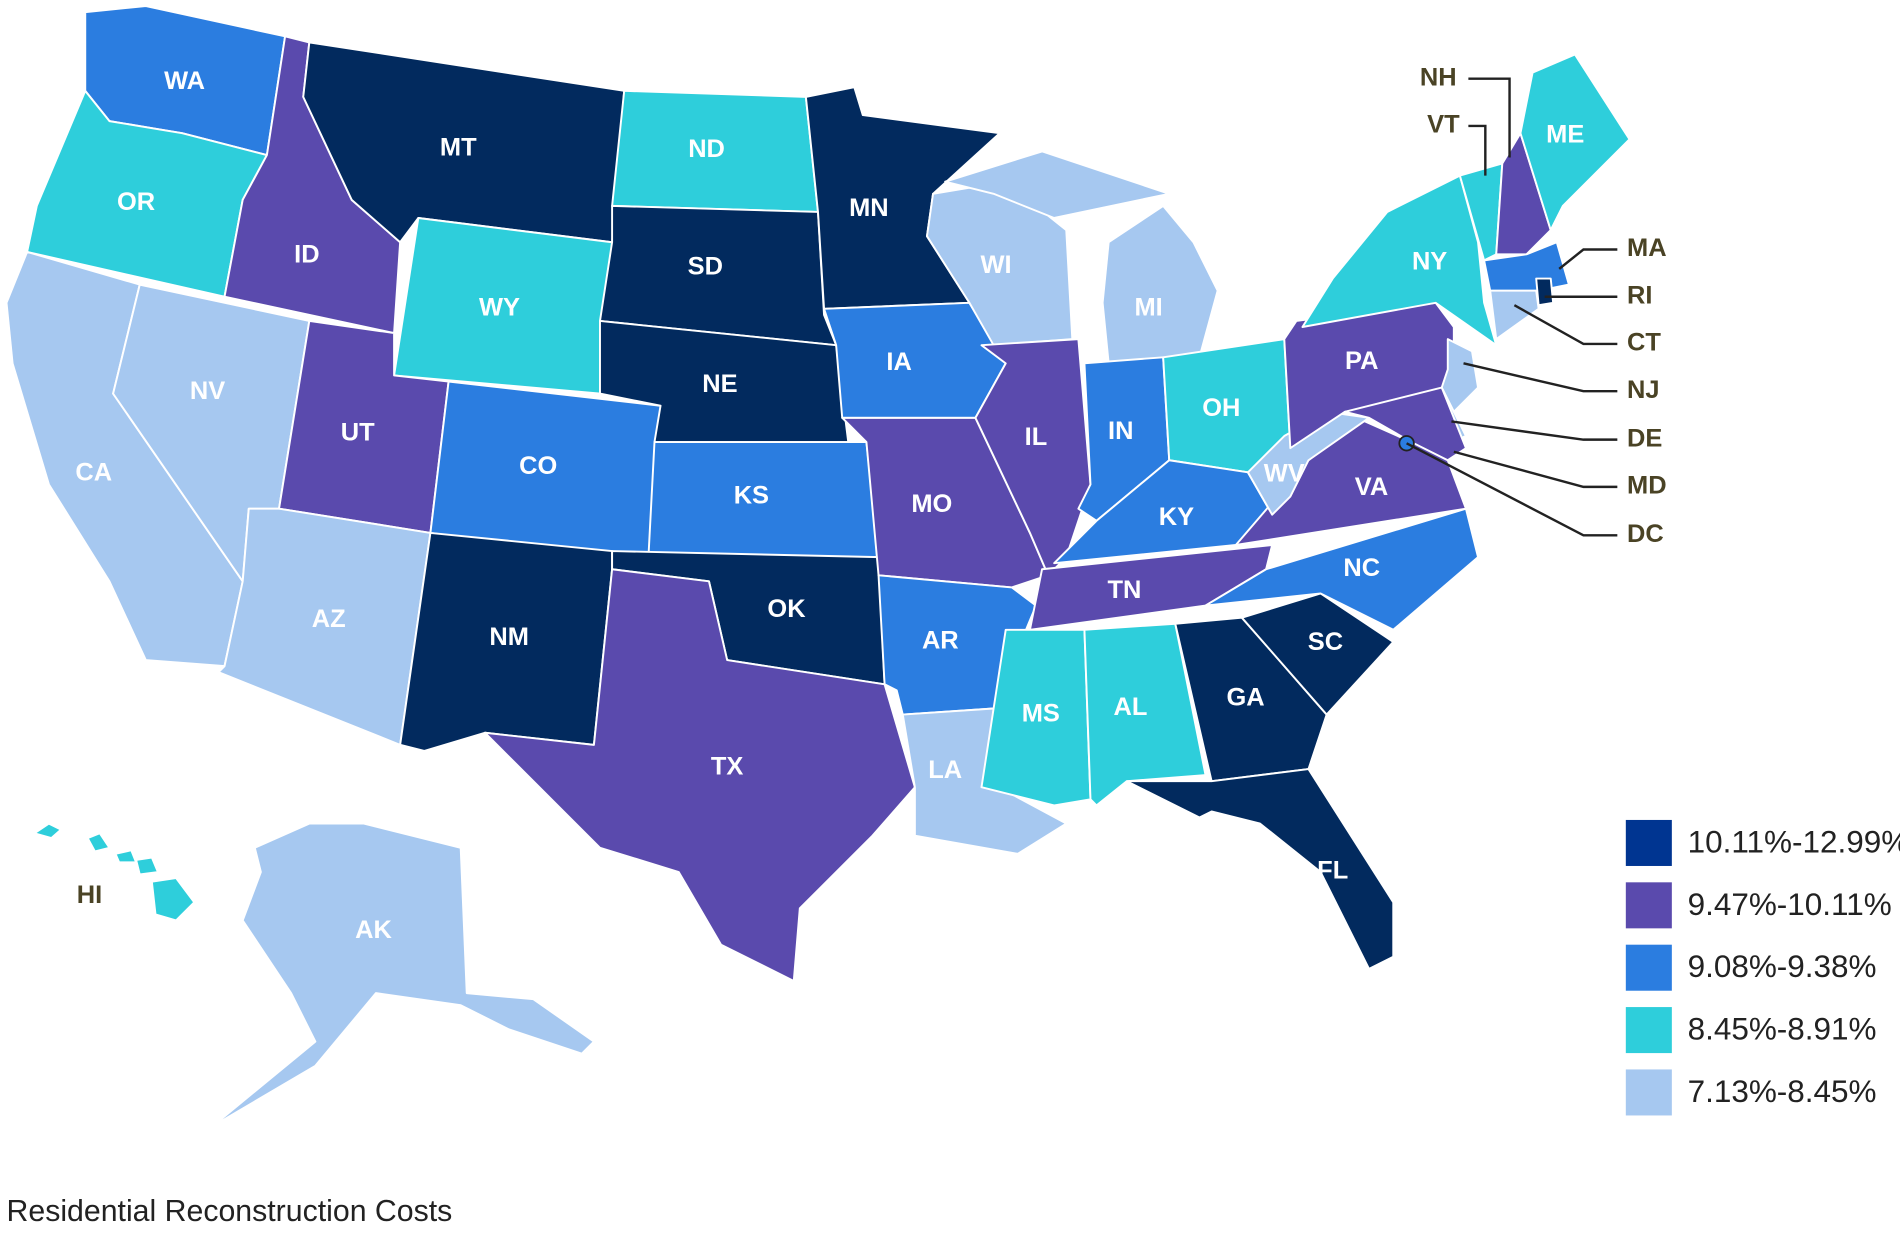  What do you see at coordinates (699, 775) in the screenshot?
I see `state-TX` at bounding box center [699, 775].